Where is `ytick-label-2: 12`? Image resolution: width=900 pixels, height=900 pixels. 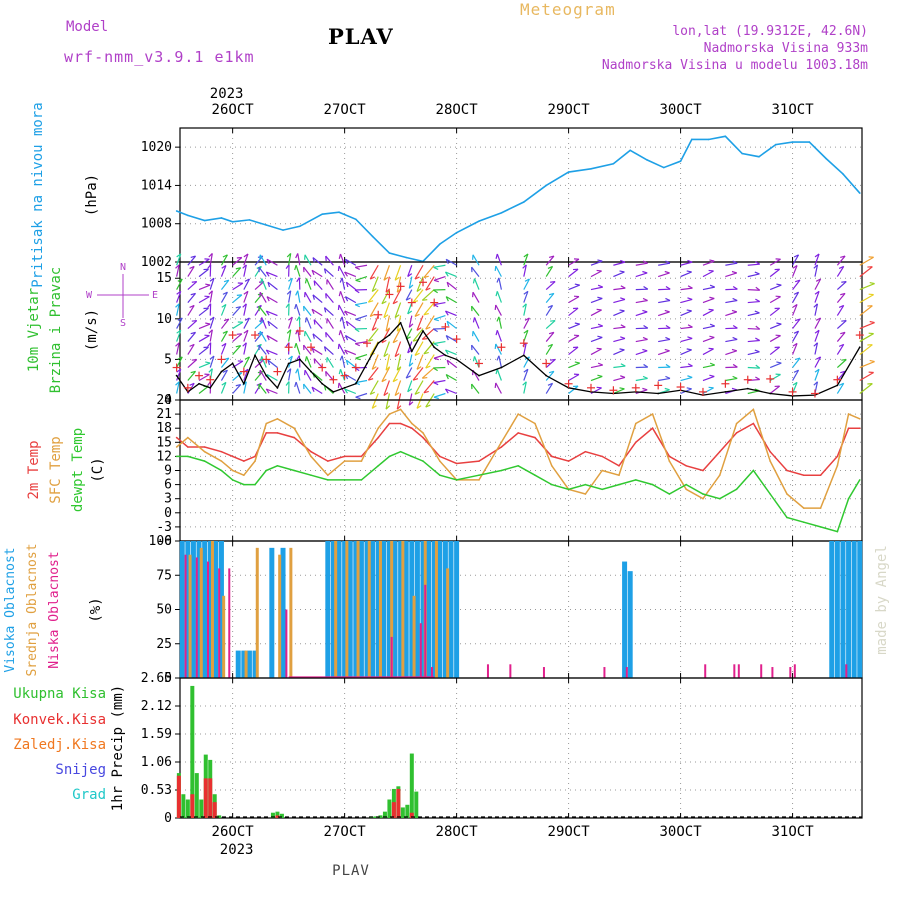
ytick-label-2: 12 is located at coordinates (164, 456).